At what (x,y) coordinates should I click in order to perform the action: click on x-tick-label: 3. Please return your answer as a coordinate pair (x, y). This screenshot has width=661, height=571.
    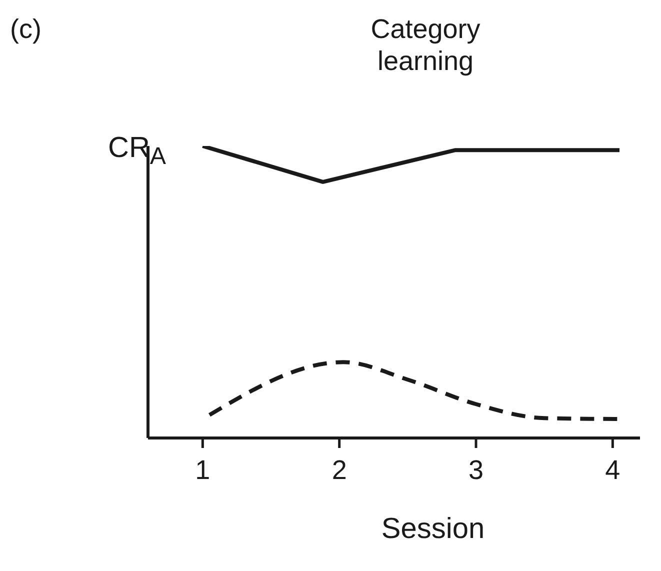
    Looking at the image, I should click on (476, 470).